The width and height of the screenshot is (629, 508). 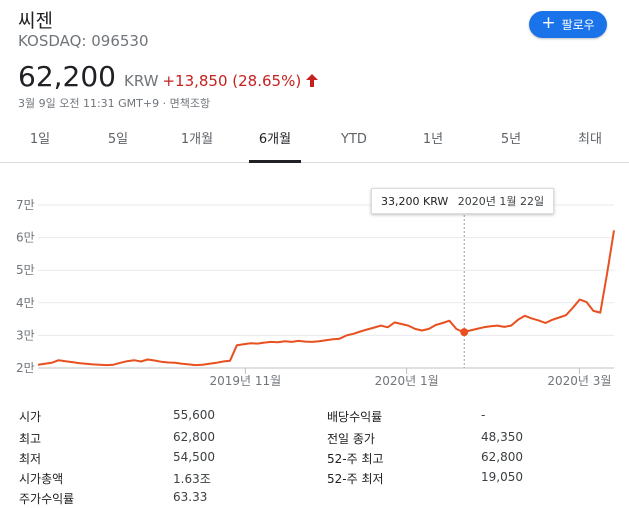 I want to click on chart-tooltip: 33,200 KRW 2020년 1월 22일, so click(x=462, y=201).